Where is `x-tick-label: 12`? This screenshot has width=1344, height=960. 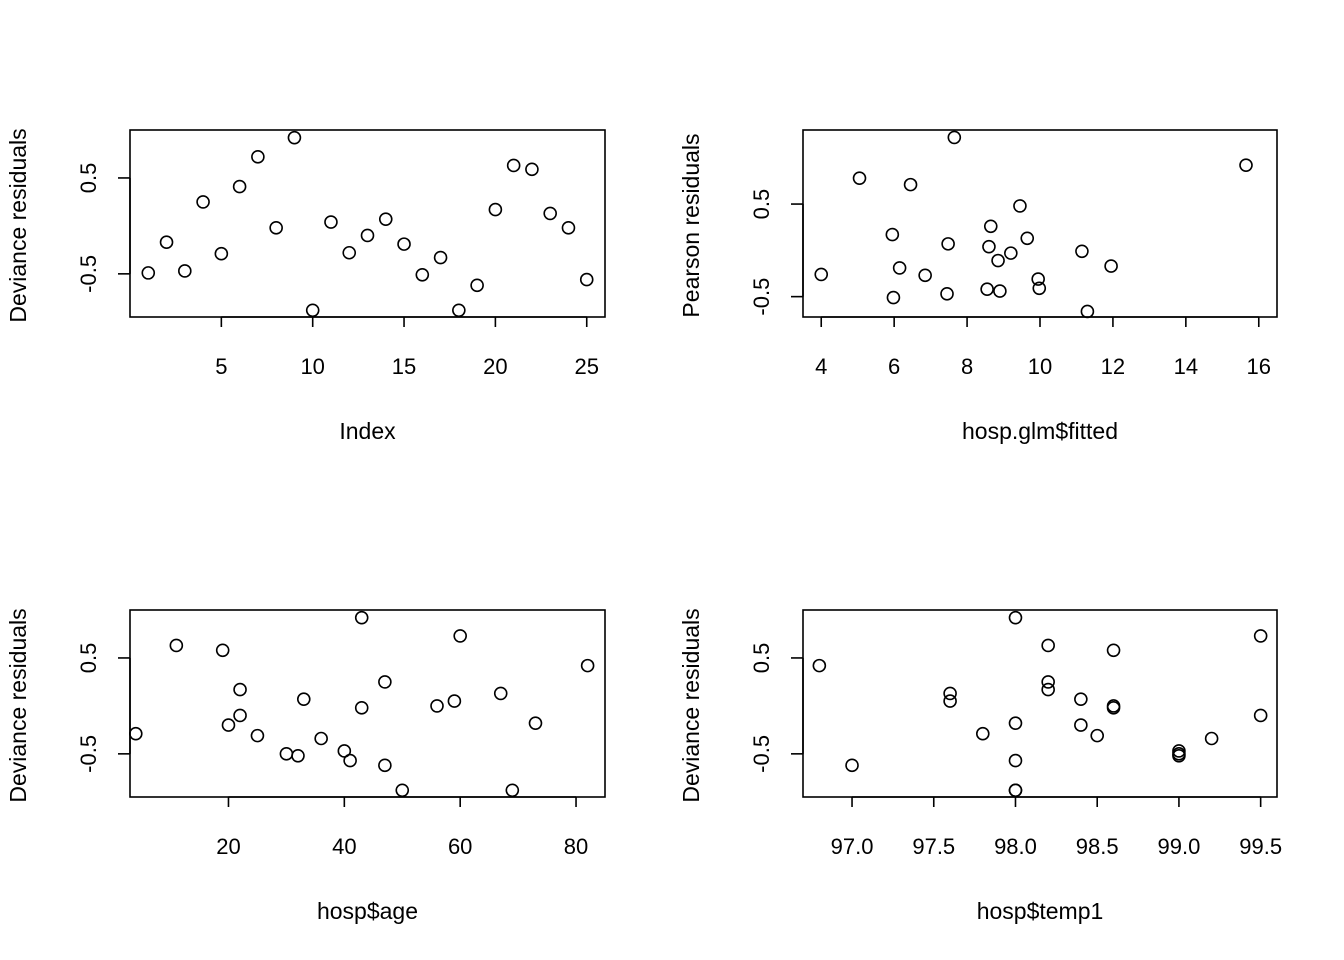
x-tick-label: 12 is located at coordinates (1113, 366).